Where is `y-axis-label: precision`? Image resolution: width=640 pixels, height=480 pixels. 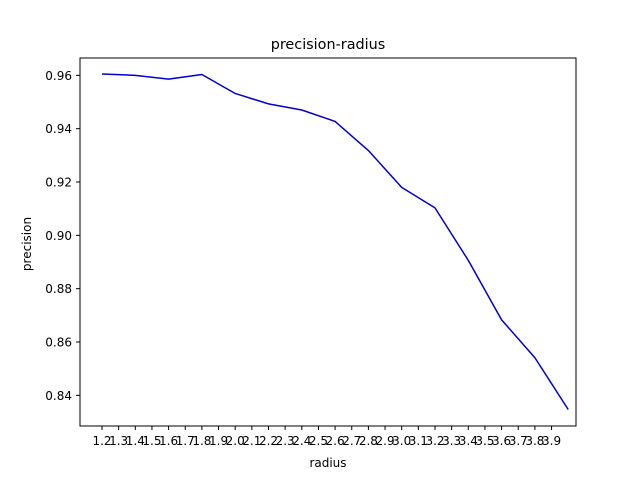
y-axis-label: precision is located at coordinates (27, 244).